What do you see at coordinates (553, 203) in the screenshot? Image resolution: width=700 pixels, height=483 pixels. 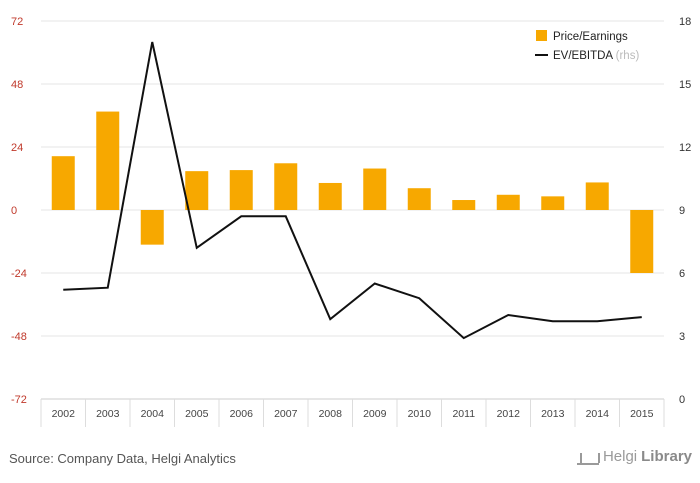 I see `bar-price-earnings-2013` at bounding box center [553, 203].